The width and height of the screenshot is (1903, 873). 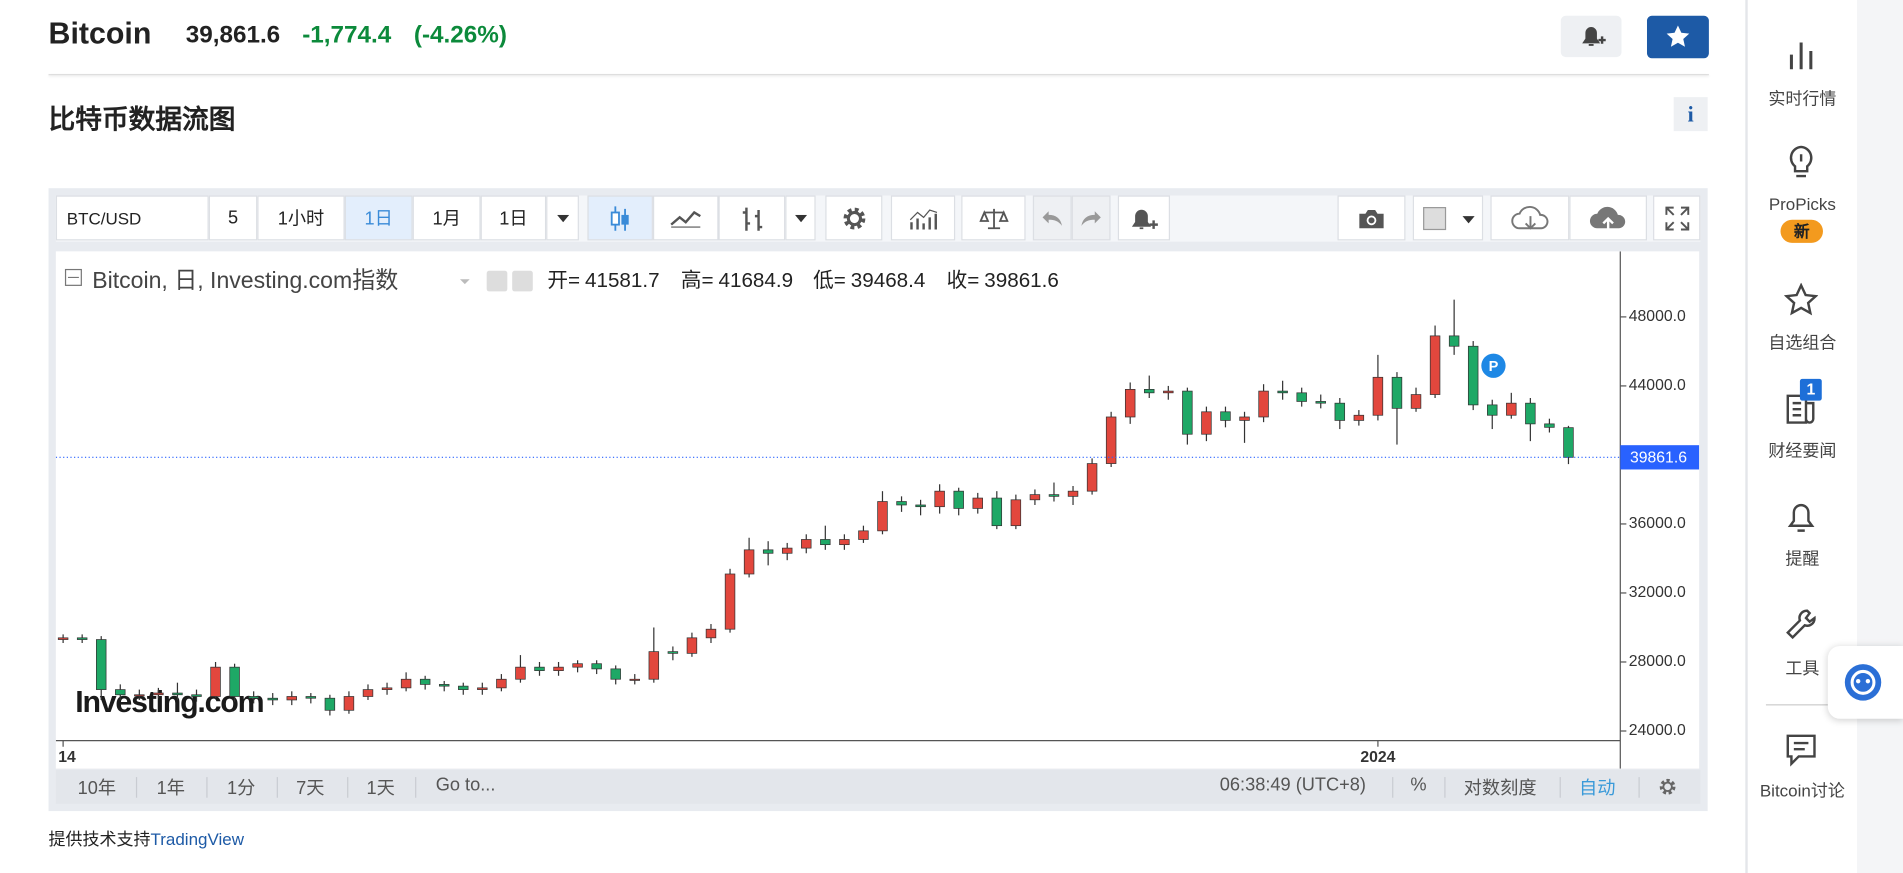 What do you see at coordinates (233, 218) in the screenshot?
I see `interval-input: 5` at bounding box center [233, 218].